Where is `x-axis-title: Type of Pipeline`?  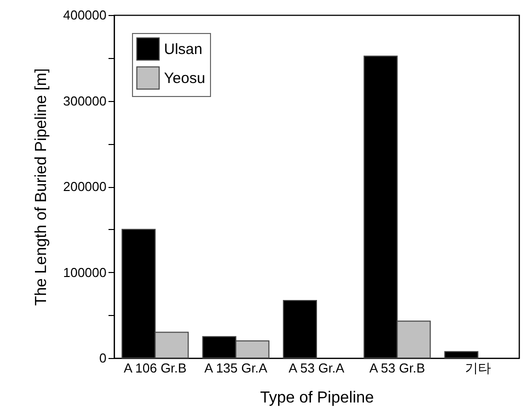 x-axis-title: Type of Pipeline is located at coordinates (317, 398).